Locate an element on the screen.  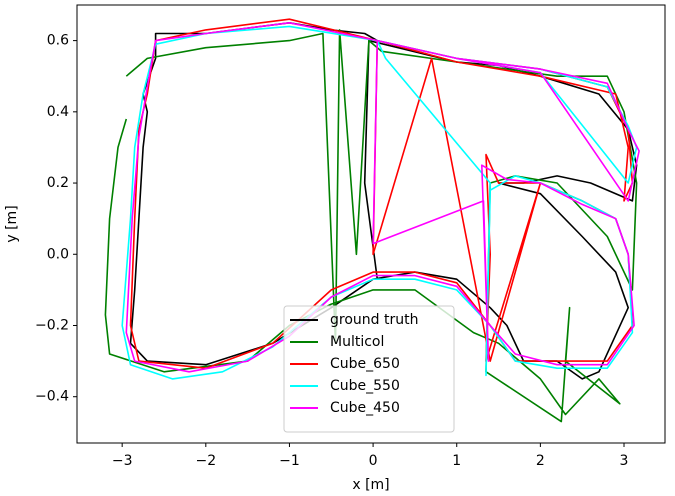
legend-box is located at coordinates (369, 369).